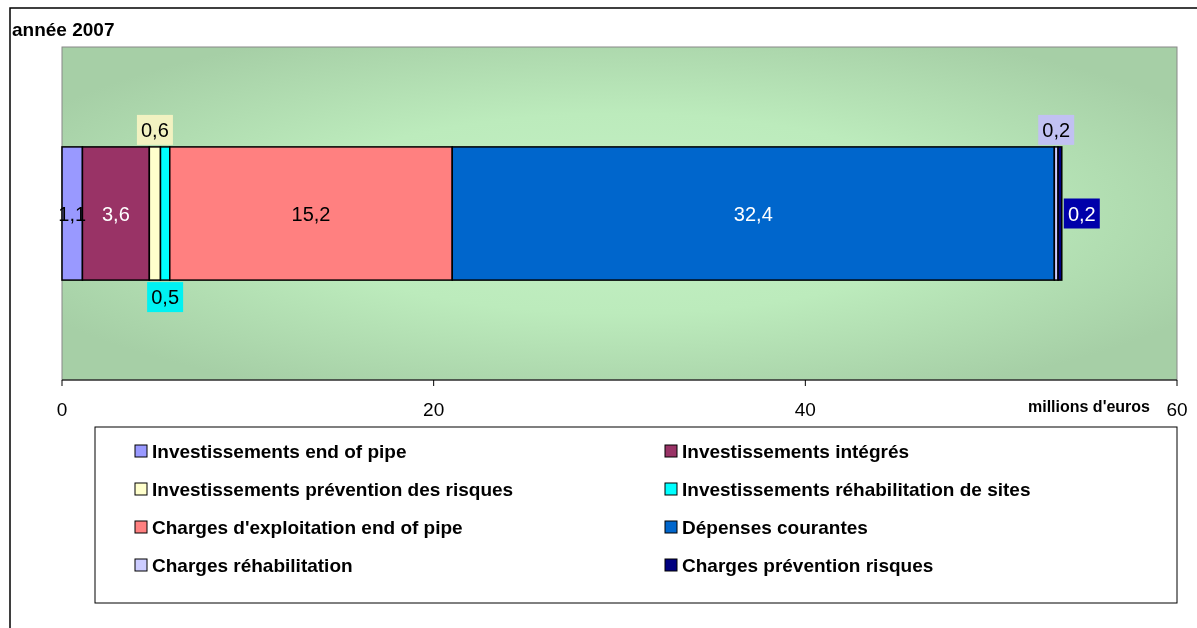 This screenshot has width=1197, height=628. I want to click on legend-label: Charges d'exploitation end of pipe, so click(307, 527).